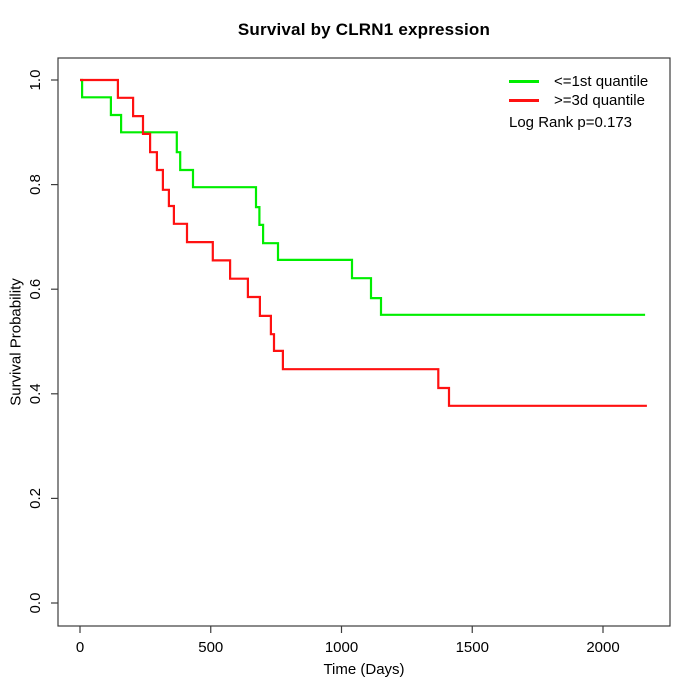 The width and height of the screenshot is (700, 700). I want to click on y-axis-label: Survival Probability, so click(16, 342).